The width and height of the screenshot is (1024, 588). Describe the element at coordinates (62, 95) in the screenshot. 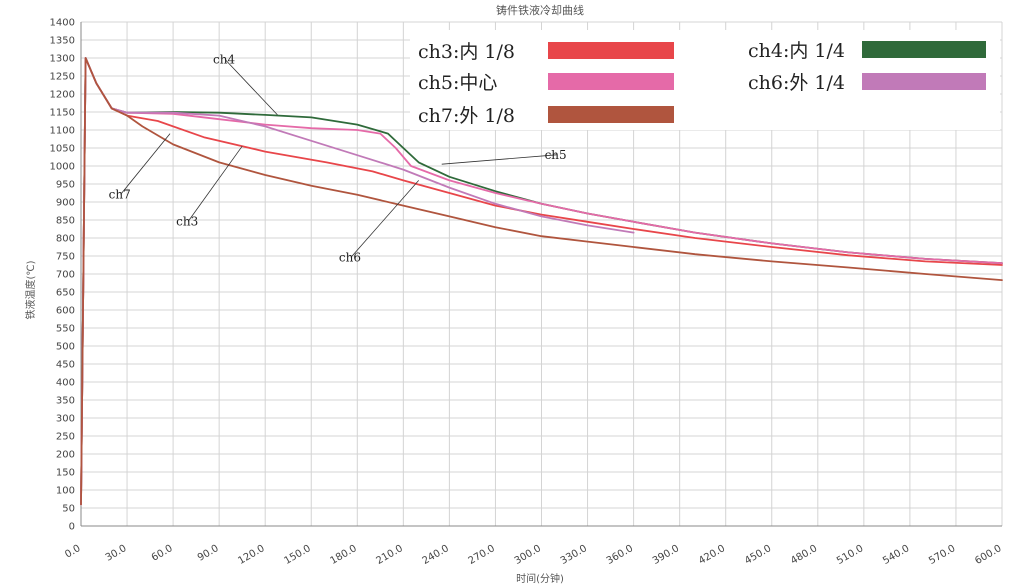

I see `y-tick-label: 1200` at that location.